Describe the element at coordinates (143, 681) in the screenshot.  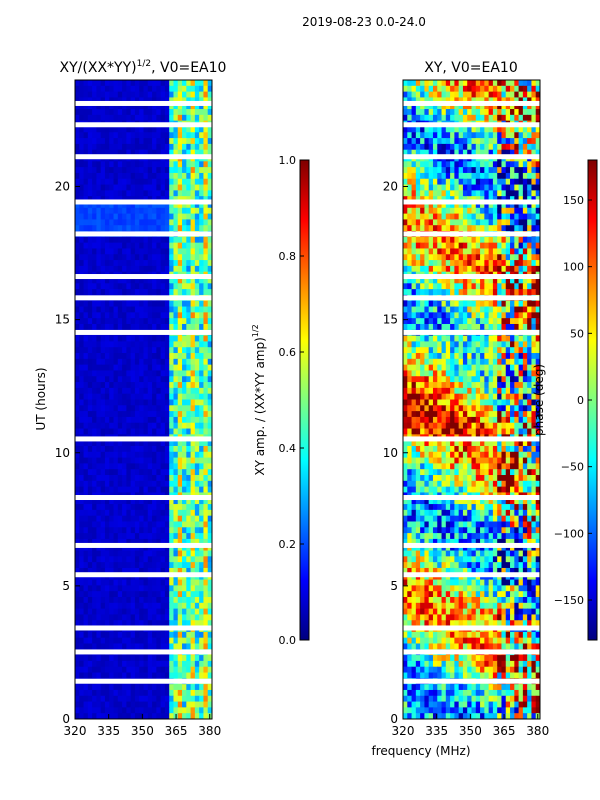
I see `flagged-row` at that location.